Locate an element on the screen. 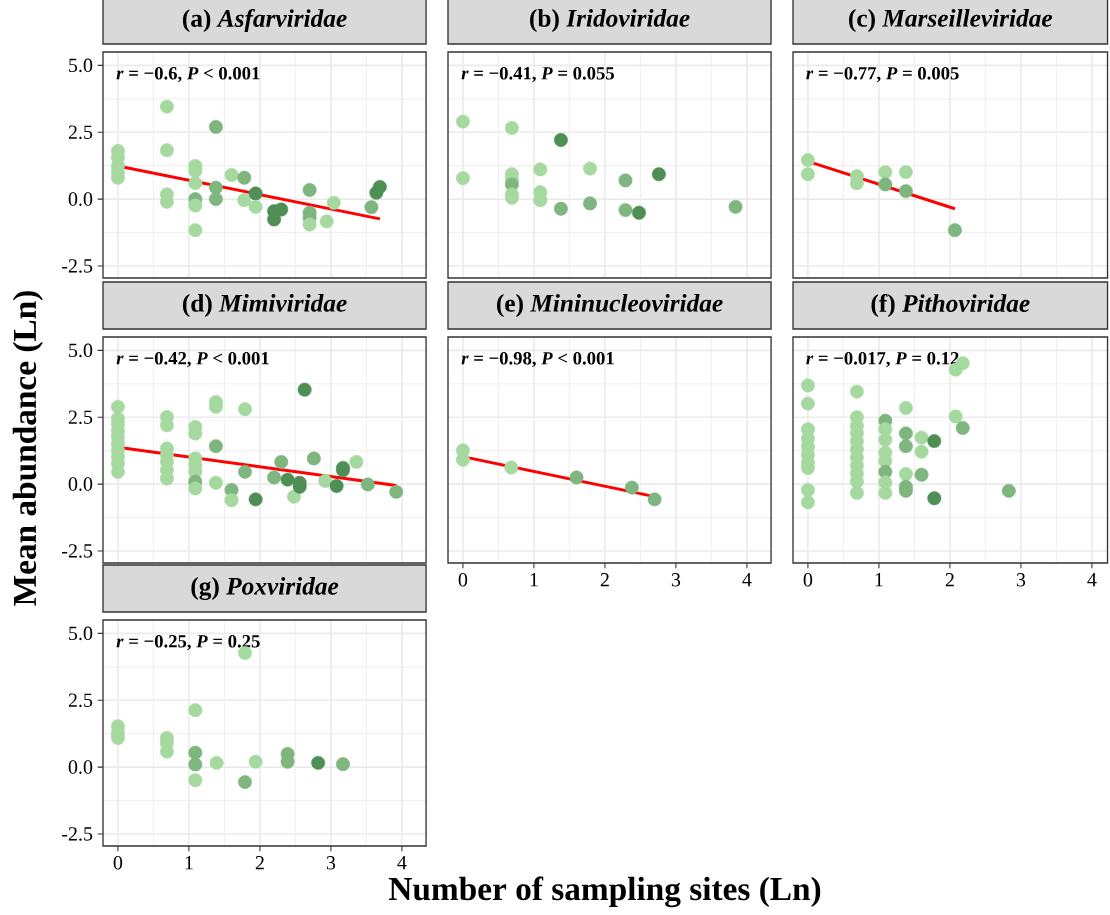  x-tick-label: 1 is located at coordinates (189, 863).